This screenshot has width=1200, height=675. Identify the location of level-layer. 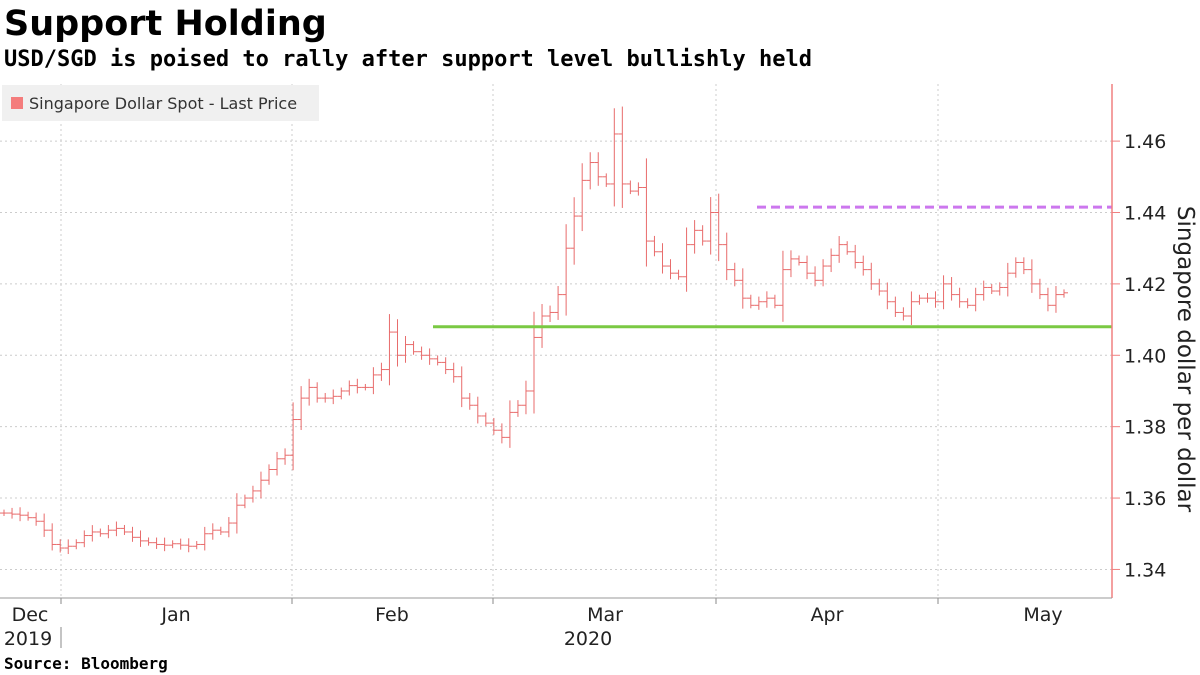
(772, 267).